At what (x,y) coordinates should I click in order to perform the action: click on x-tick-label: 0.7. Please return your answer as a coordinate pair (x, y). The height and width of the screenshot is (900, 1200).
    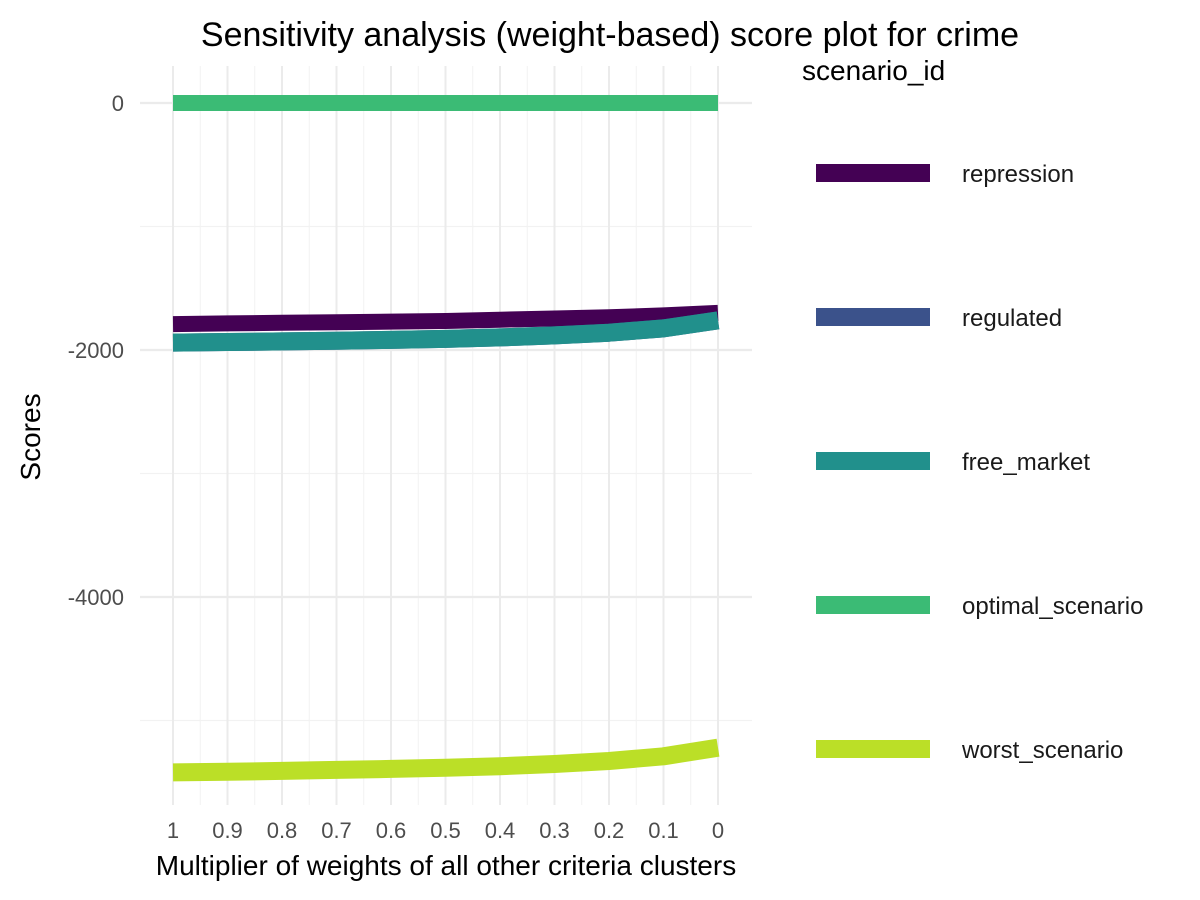
    Looking at the image, I should click on (336, 830).